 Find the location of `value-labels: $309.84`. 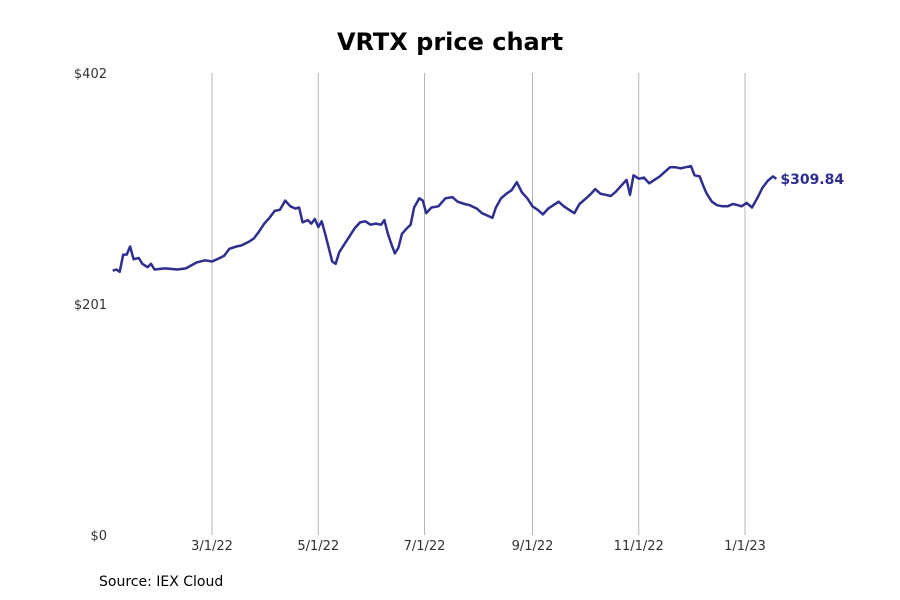

value-labels: $309.84 is located at coordinates (812, 180).